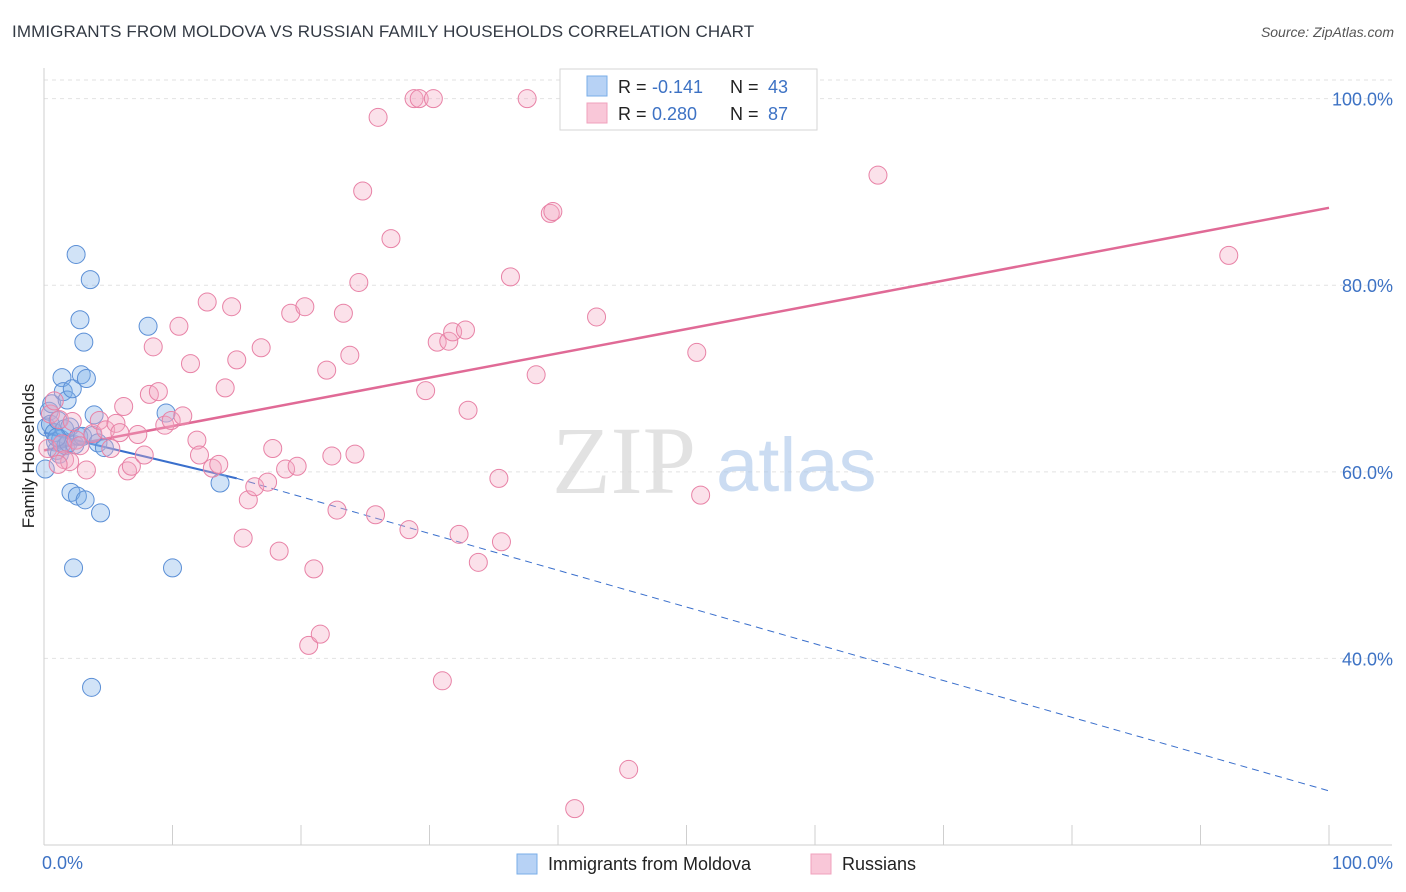  Describe the element at coordinates (650, 864) in the screenshot. I see `bottom-legend-label-moldova: Immigrants from Moldova` at that location.